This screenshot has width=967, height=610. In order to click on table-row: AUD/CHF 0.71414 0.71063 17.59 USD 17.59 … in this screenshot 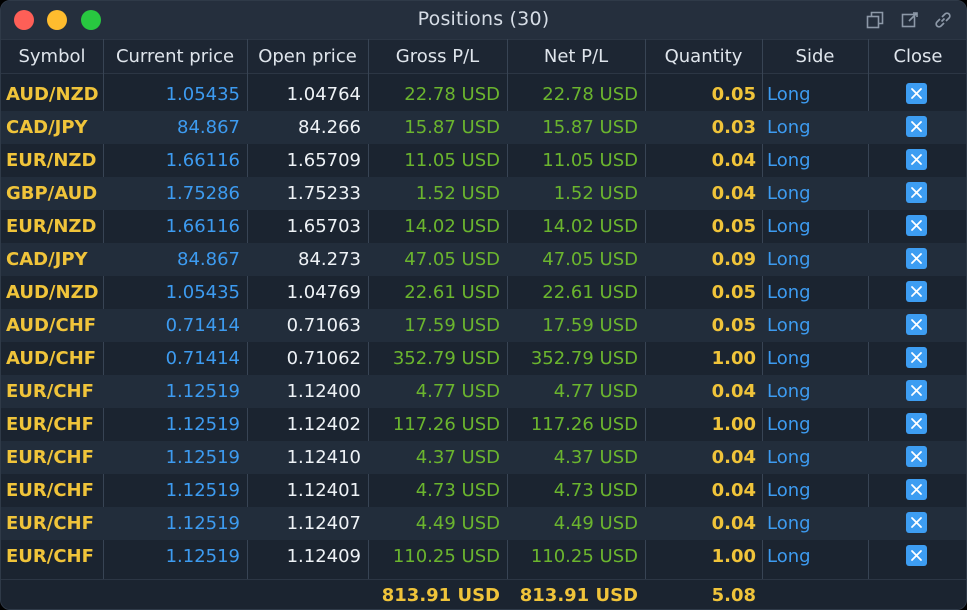, I will do `click(483, 325)`.